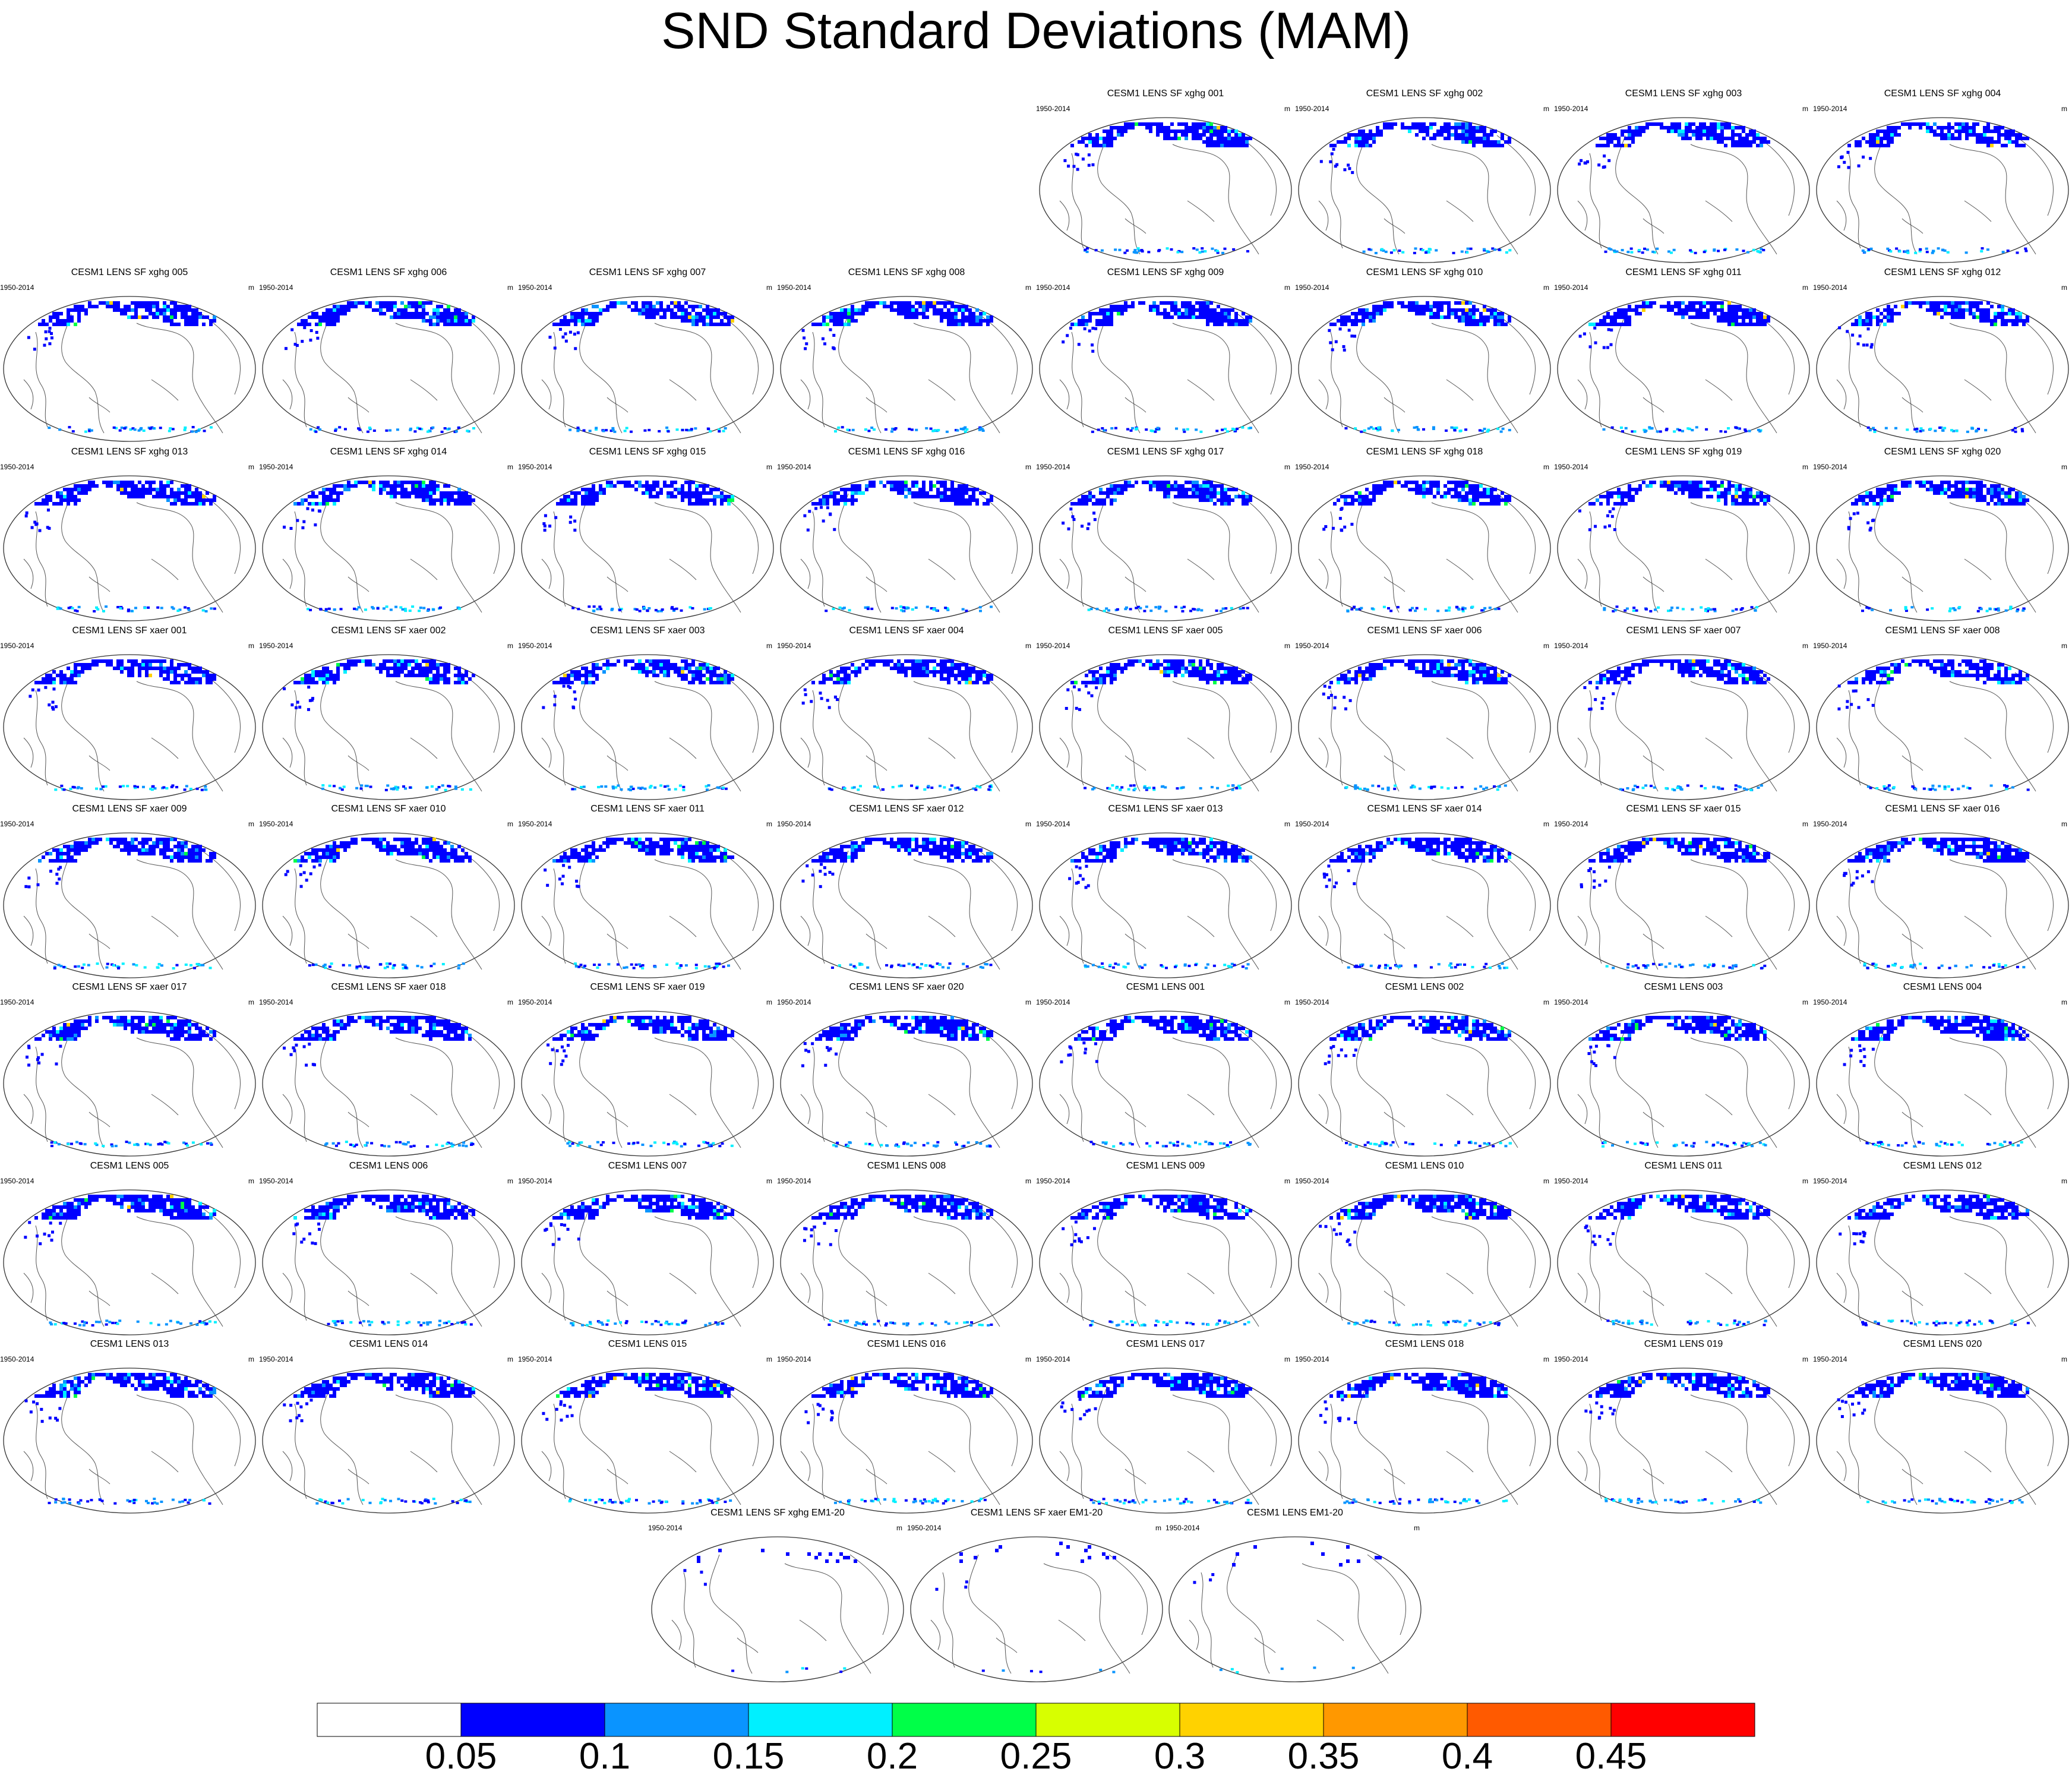  What do you see at coordinates (647, 452) in the screenshot?
I see `panel-title: CESM1 LENS SF xghg 015` at bounding box center [647, 452].